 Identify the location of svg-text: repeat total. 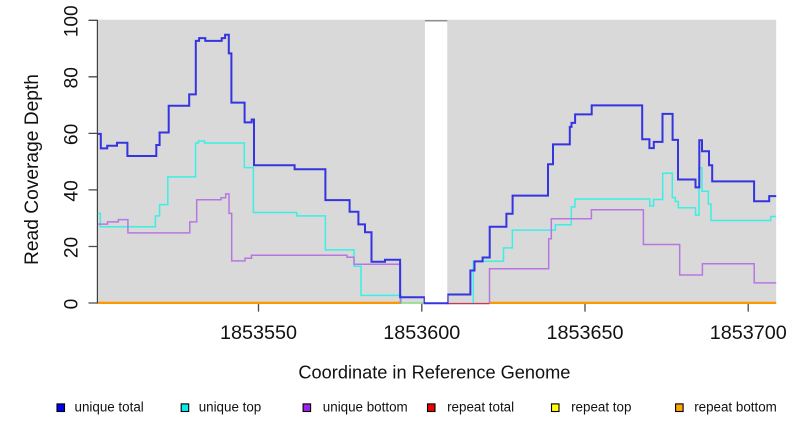
(480, 406).